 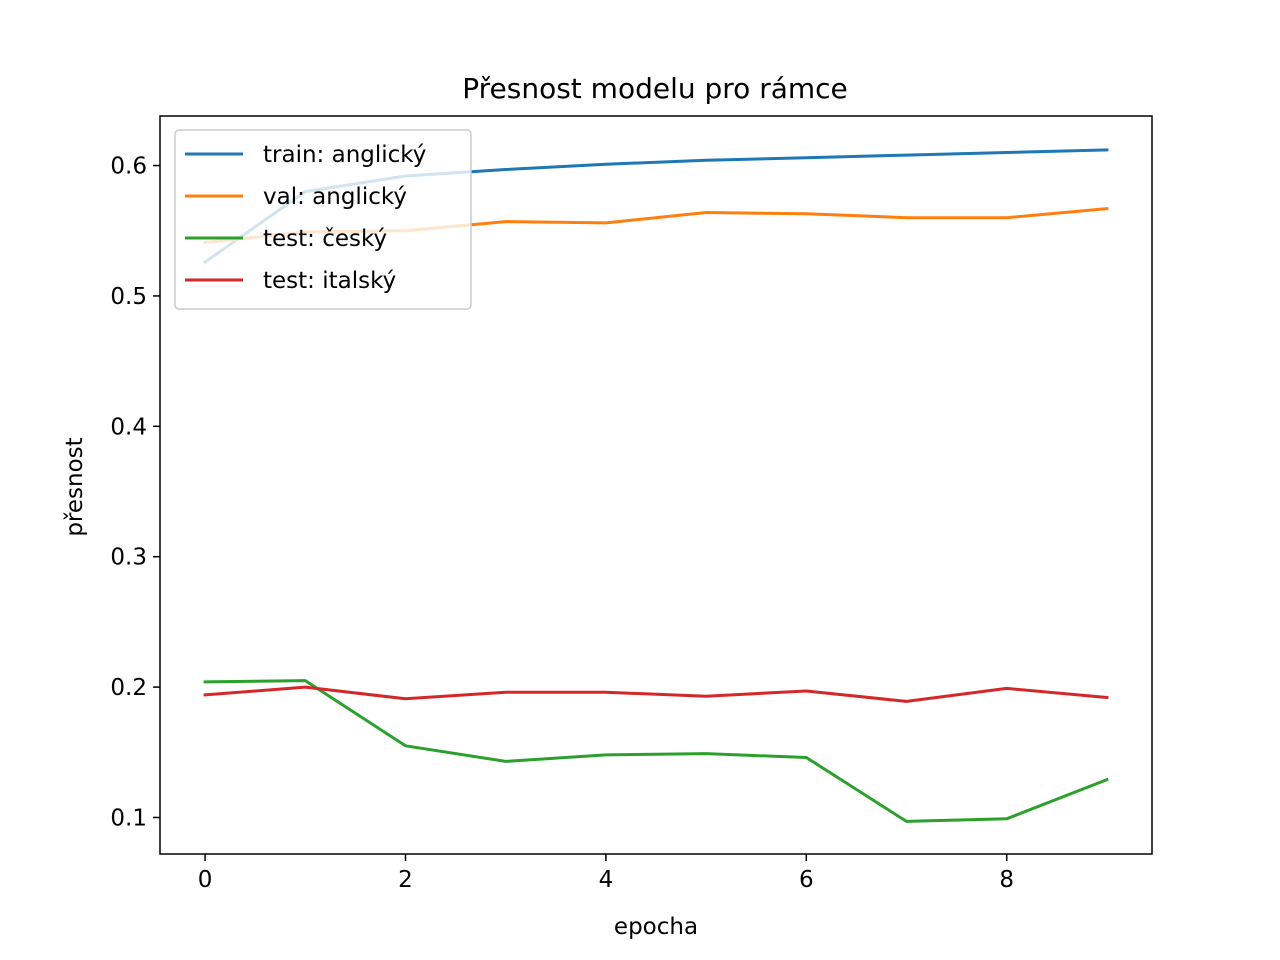 I want to click on x-tick-label: 4, so click(x=606, y=880).